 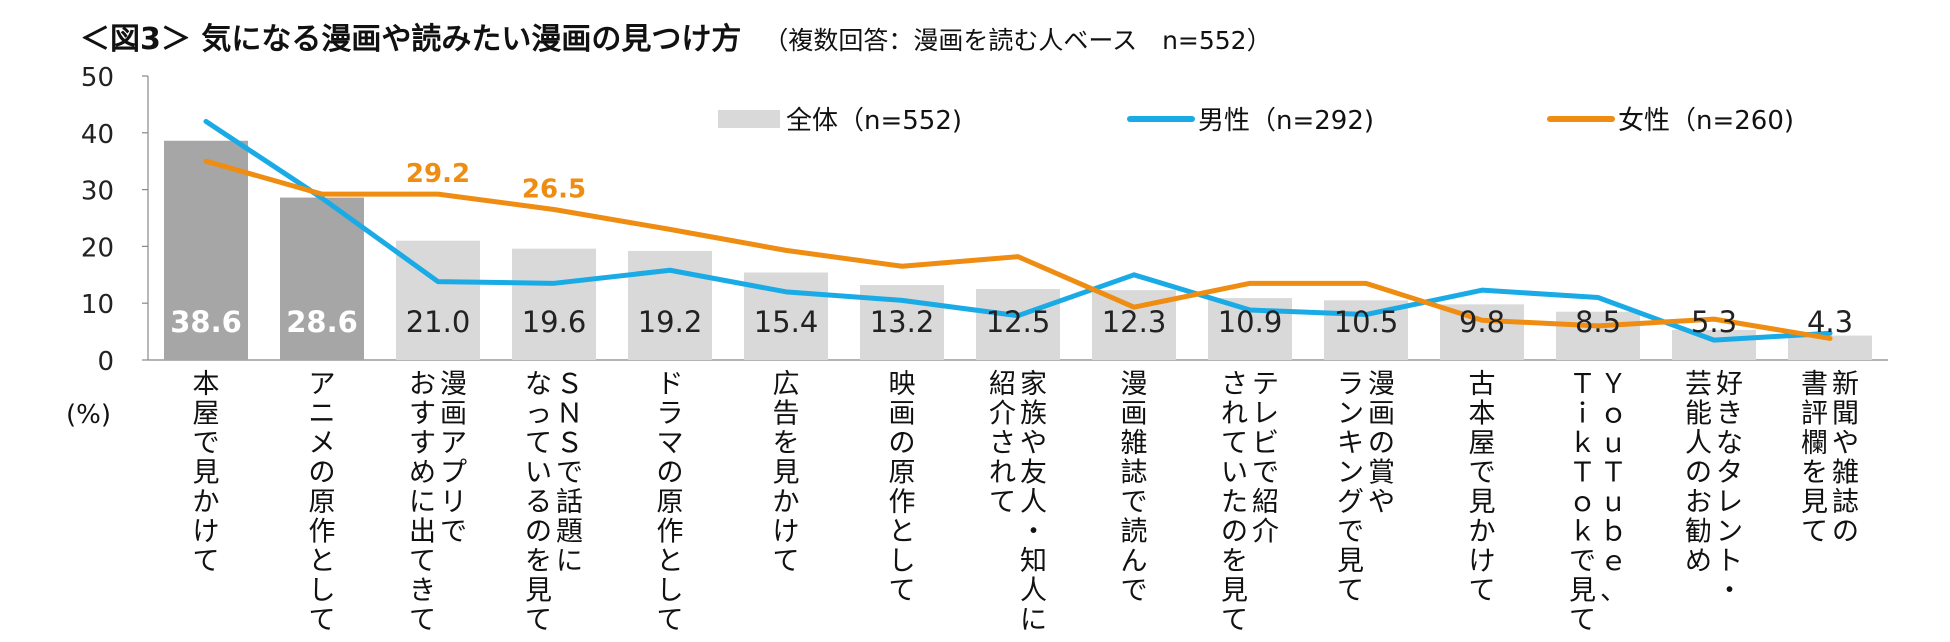 What do you see at coordinates (1250, 322) in the screenshot?
I see `bar-value-label: 10.9` at bounding box center [1250, 322].